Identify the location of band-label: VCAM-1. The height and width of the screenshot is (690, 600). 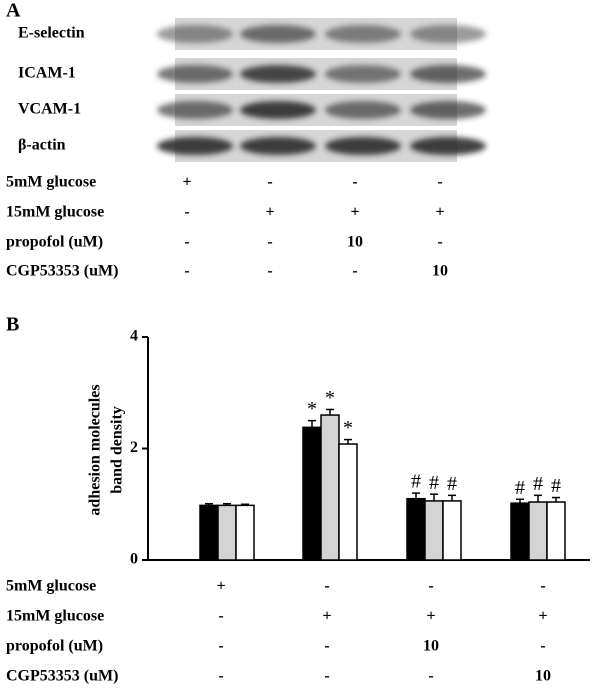
(49, 109).